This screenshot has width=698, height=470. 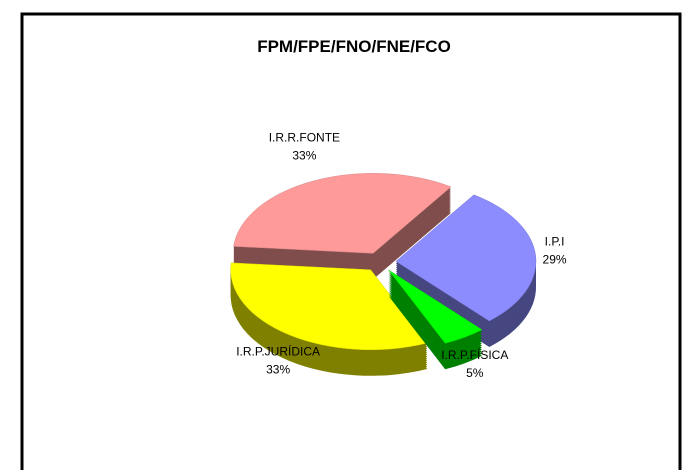 I want to click on data-label-name: I.R.P.JURÍDICA, so click(x=278, y=351).